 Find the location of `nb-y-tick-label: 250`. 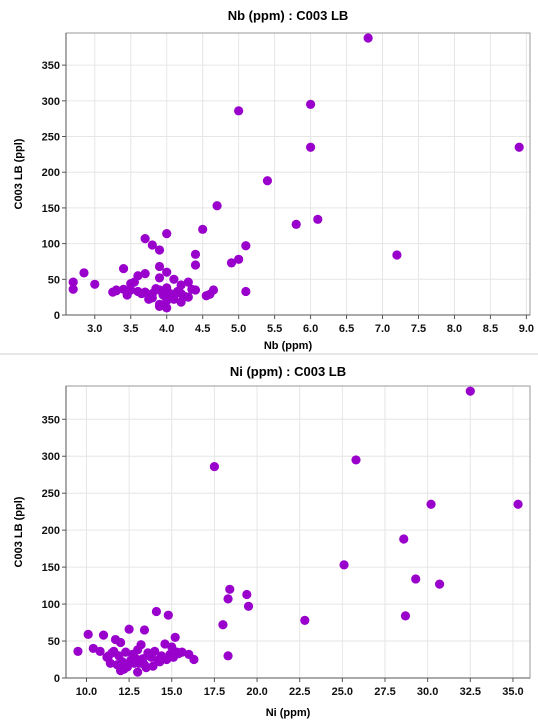

nb-y-tick-label: 250 is located at coordinates (51, 138).